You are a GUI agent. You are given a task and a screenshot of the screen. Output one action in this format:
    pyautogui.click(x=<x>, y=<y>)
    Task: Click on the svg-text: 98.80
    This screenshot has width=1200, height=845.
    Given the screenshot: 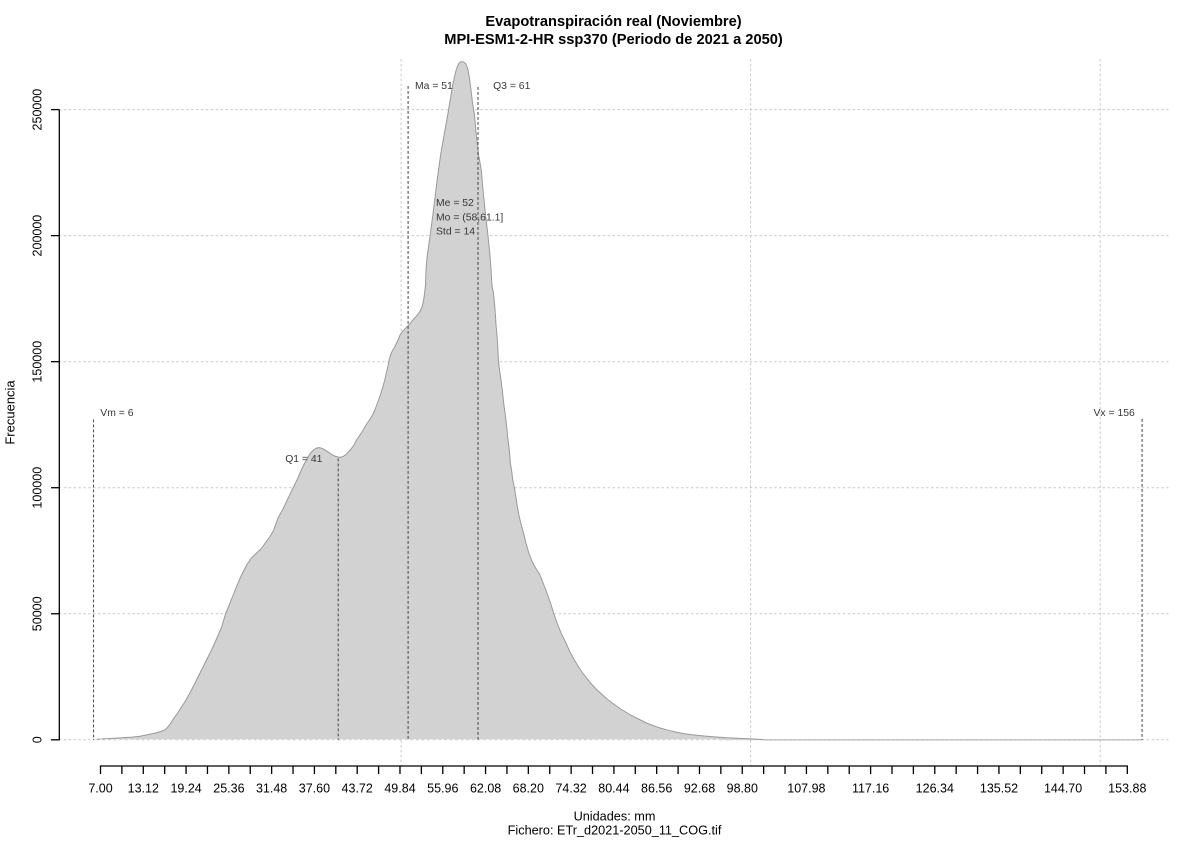 What is the action you would take?
    pyautogui.click(x=742, y=788)
    